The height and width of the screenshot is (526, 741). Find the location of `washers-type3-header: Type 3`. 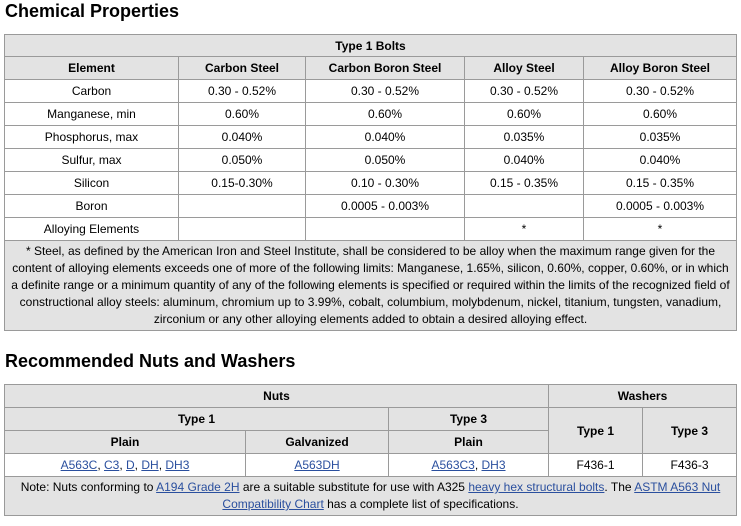

washers-type3-header: Type 3 is located at coordinates (689, 430).